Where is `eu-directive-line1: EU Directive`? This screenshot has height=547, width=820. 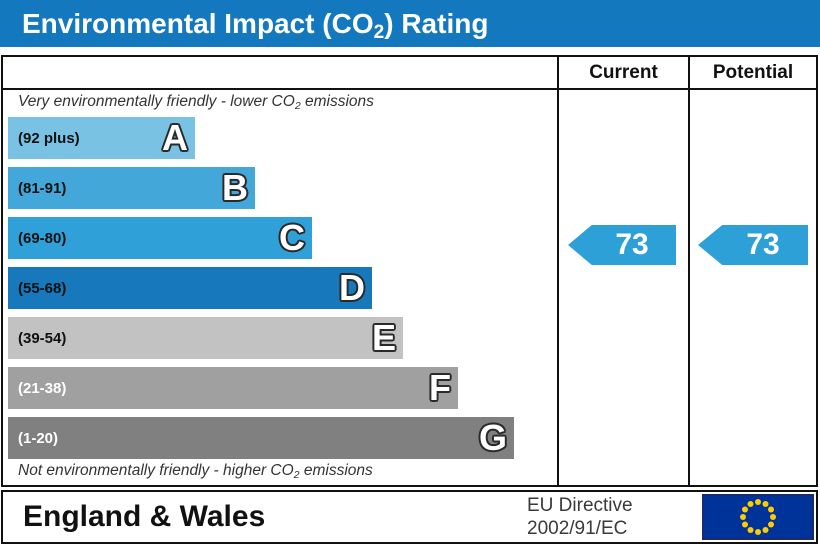 eu-directive-line1: EU Directive is located at coordinates (580, 505).